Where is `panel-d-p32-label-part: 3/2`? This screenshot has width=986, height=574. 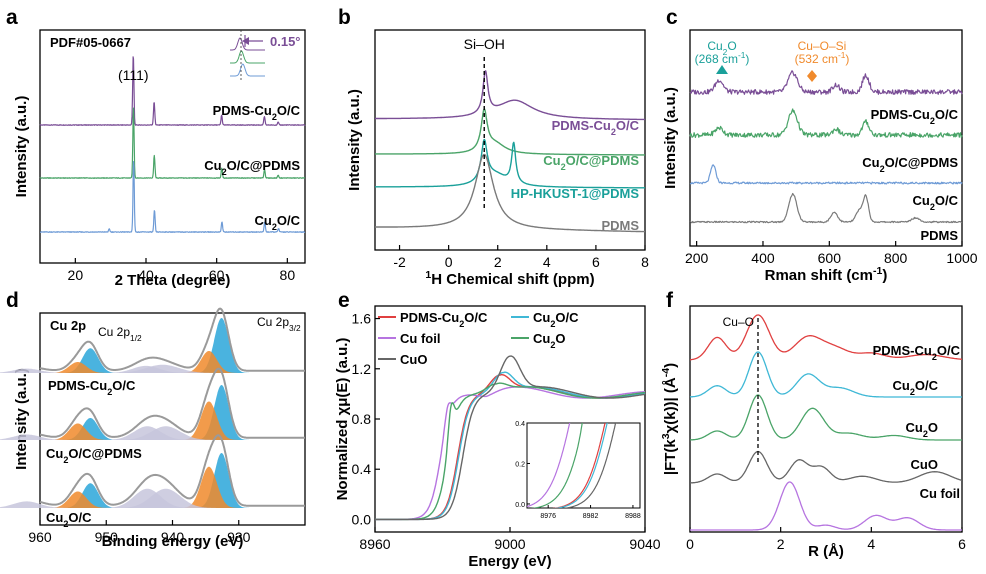
panel-d-p32-label-part: 3/2 is located at coordinates (295, 328).